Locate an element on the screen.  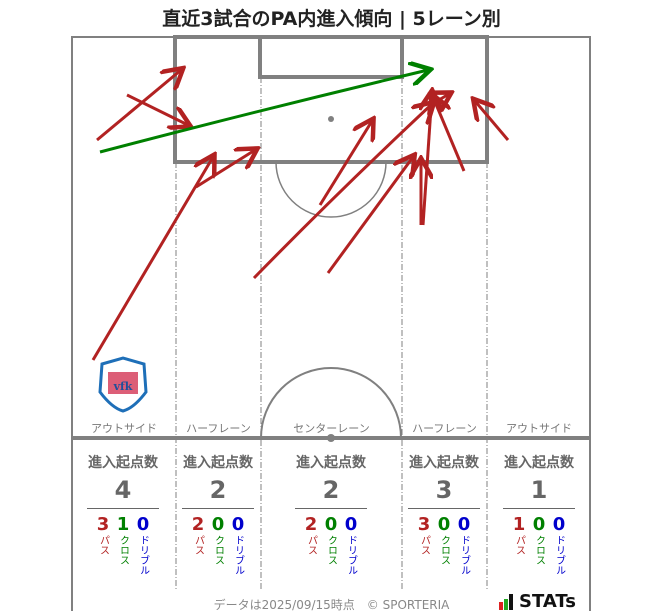
goal-area is located at coordinates (331, 57).